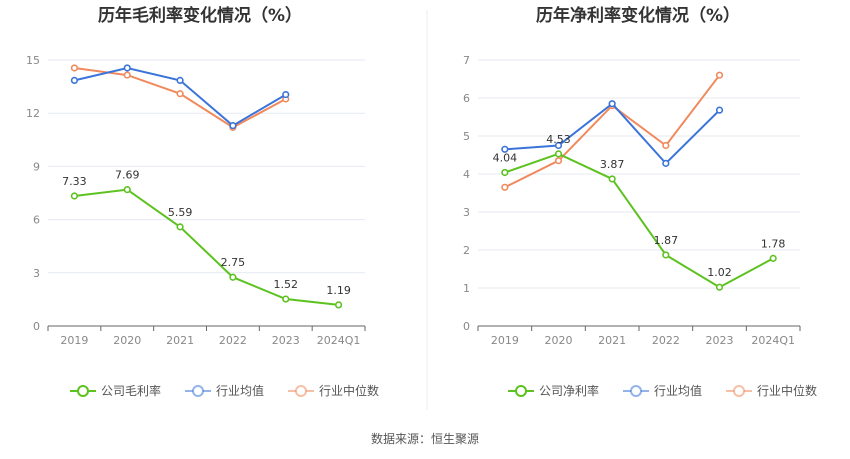 The height and width of the screenshot is (459, 850). Describe the element at coordinates (36, 166) in the screenshot. I see `y-tick-label: 9` at that location.